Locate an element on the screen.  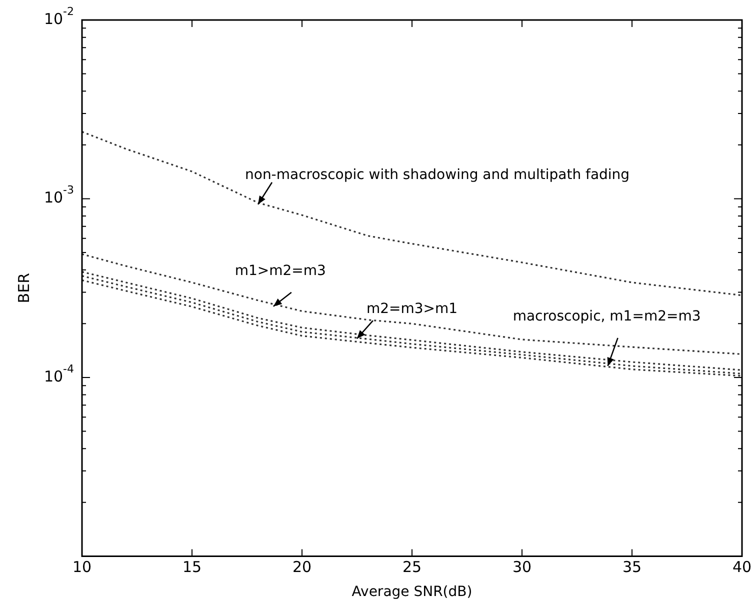
x-tick-label: 15 is located at coordinates (192, 567).